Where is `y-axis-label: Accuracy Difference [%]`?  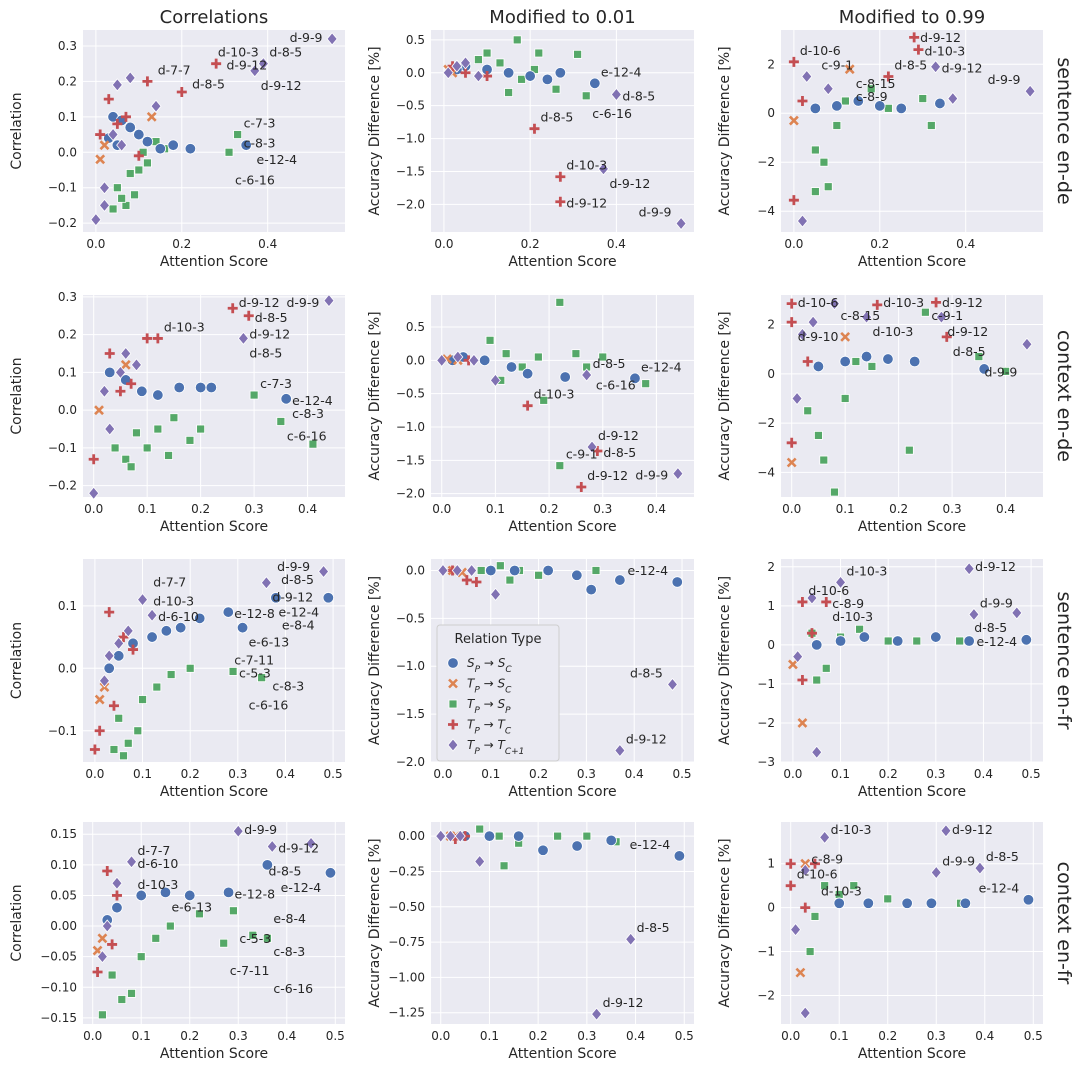 y-axis-label: Accuracy Difference [%] is located at coordinates (375, 130).